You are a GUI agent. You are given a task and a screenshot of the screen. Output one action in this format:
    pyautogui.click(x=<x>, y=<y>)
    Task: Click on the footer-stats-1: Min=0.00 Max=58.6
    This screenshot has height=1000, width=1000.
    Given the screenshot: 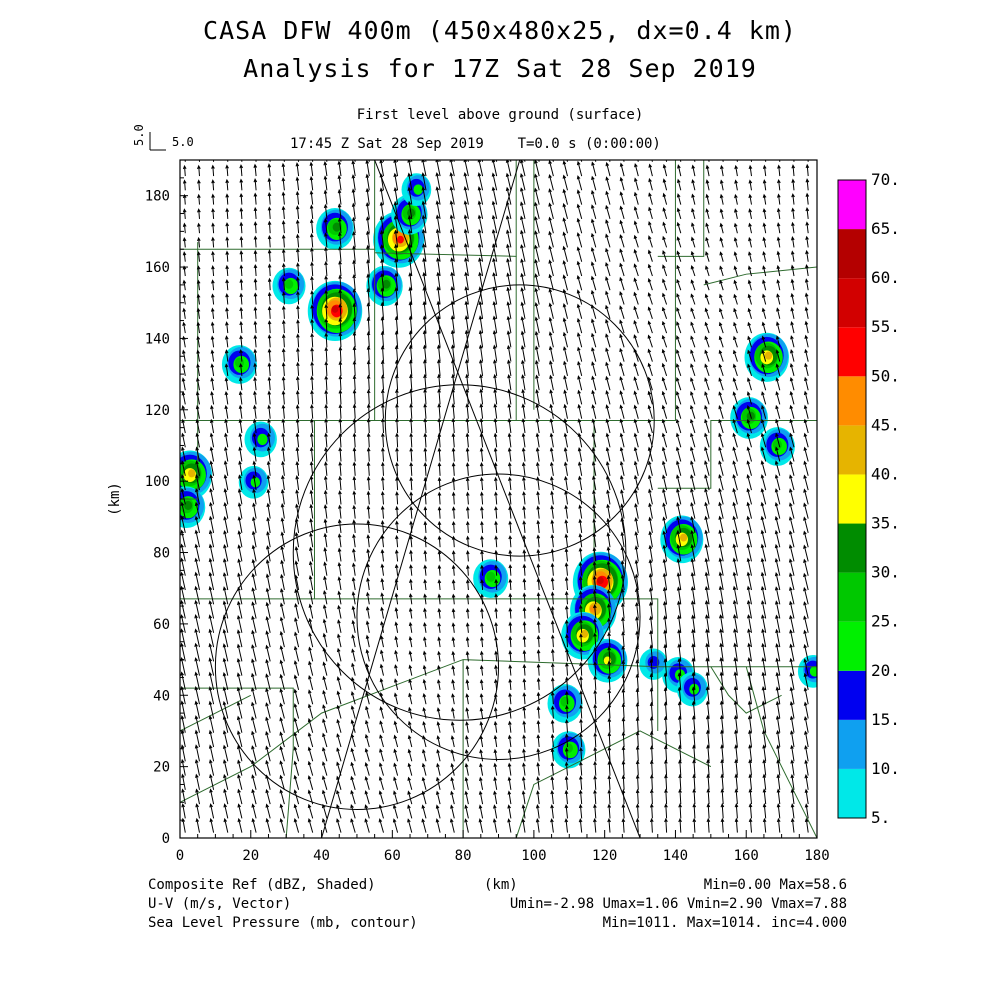 What is the action you would take?
    pyautogui.click(x=775, y=885)
    